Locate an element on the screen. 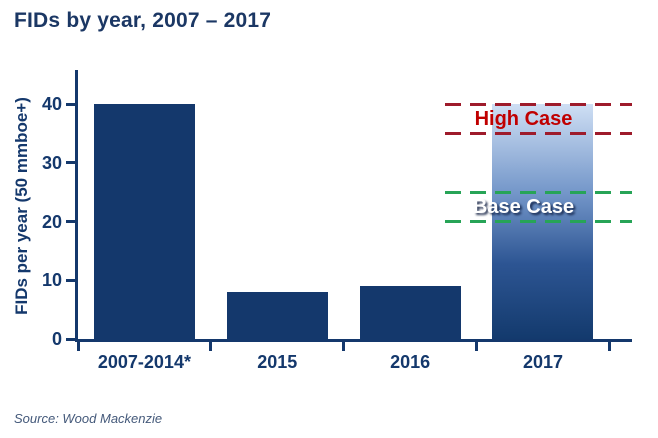 This screenshot has height=438, width=658. y-tick-label: 10 is located at coordinates (51, 280).